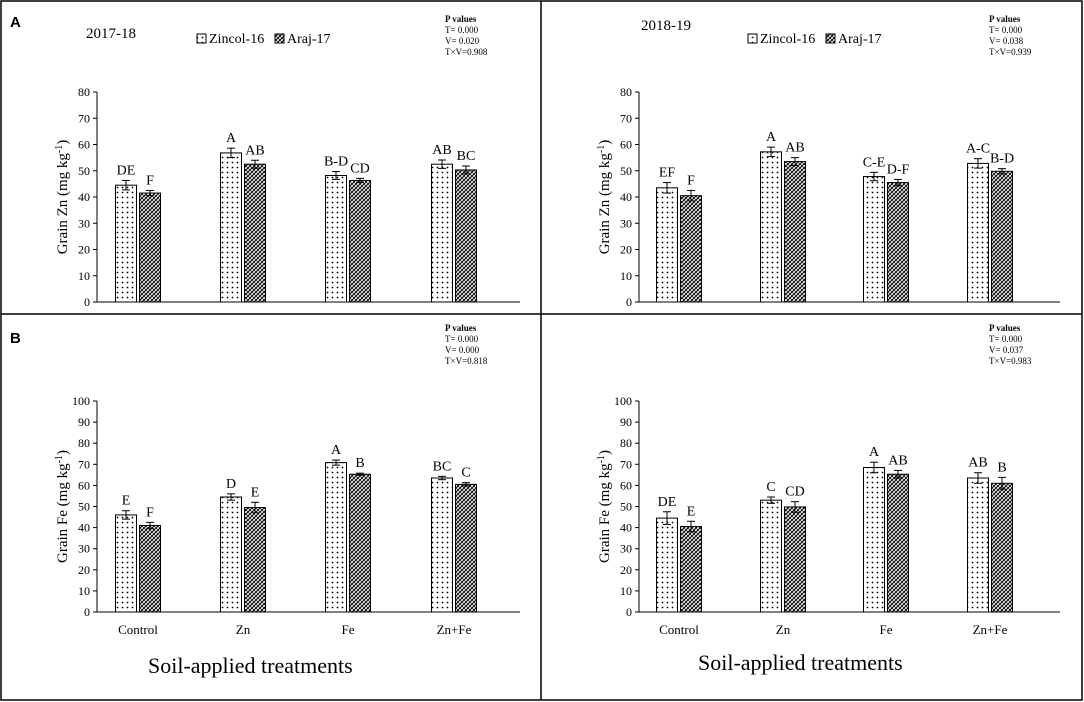  What do you see at coordinates (667, 502) in the screenshot?
I see `significance-letter: DE` at bounding box center [667, 502].